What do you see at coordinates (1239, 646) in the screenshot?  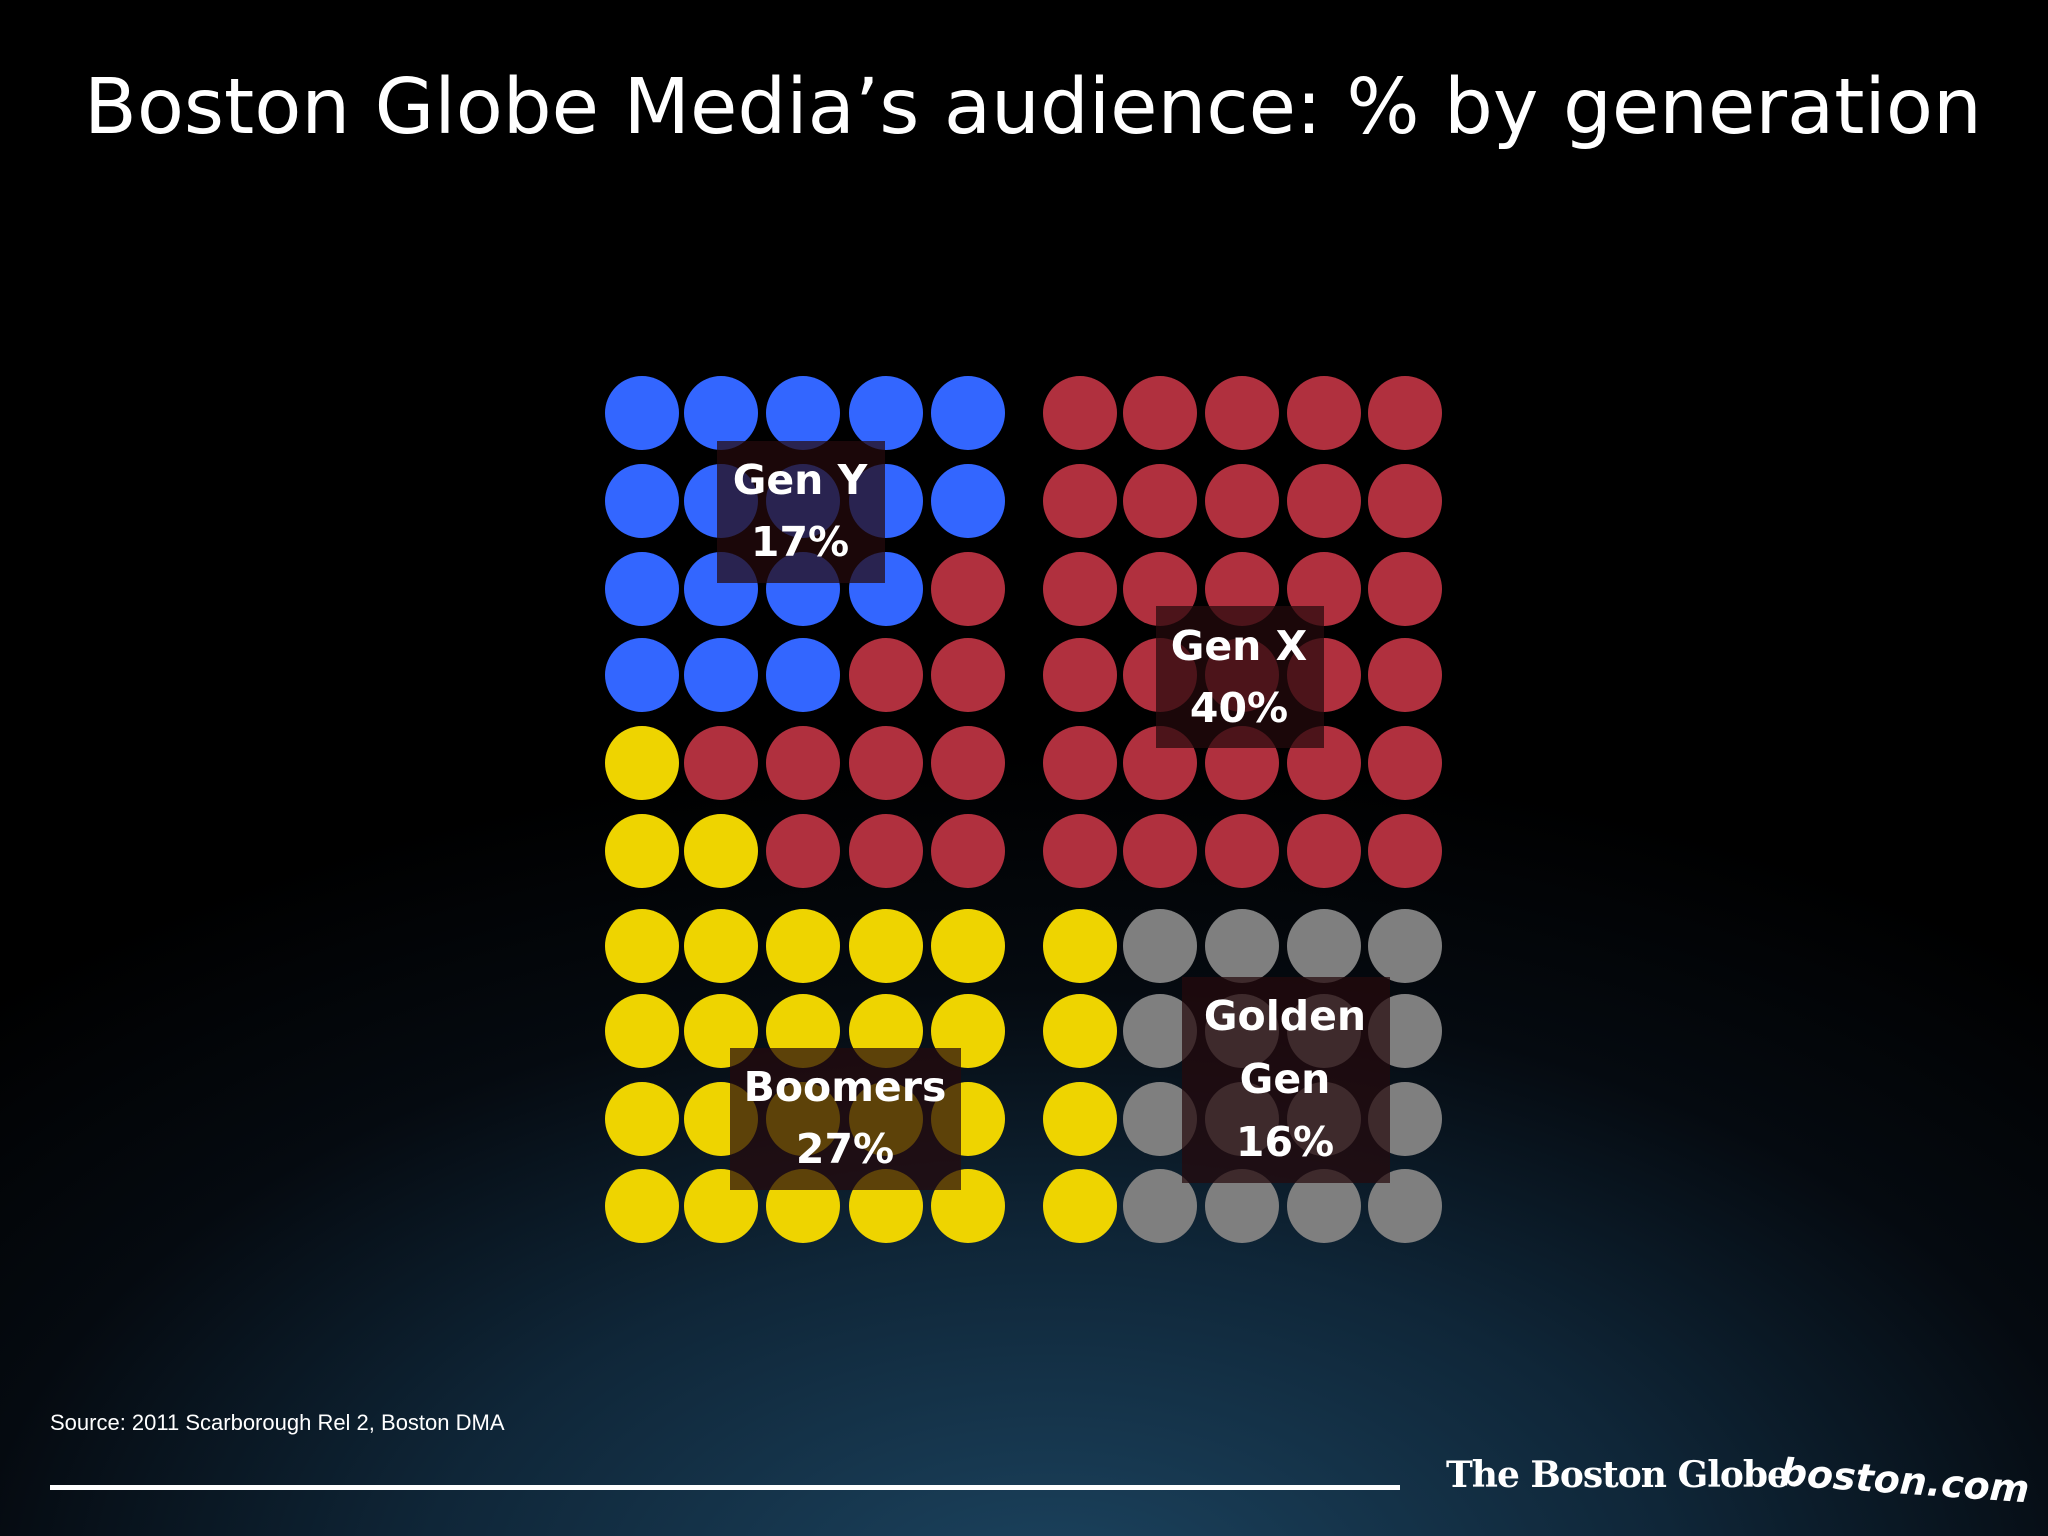 I see `data-label-gen-x: Gen X` at bounding box center [1239, 646].